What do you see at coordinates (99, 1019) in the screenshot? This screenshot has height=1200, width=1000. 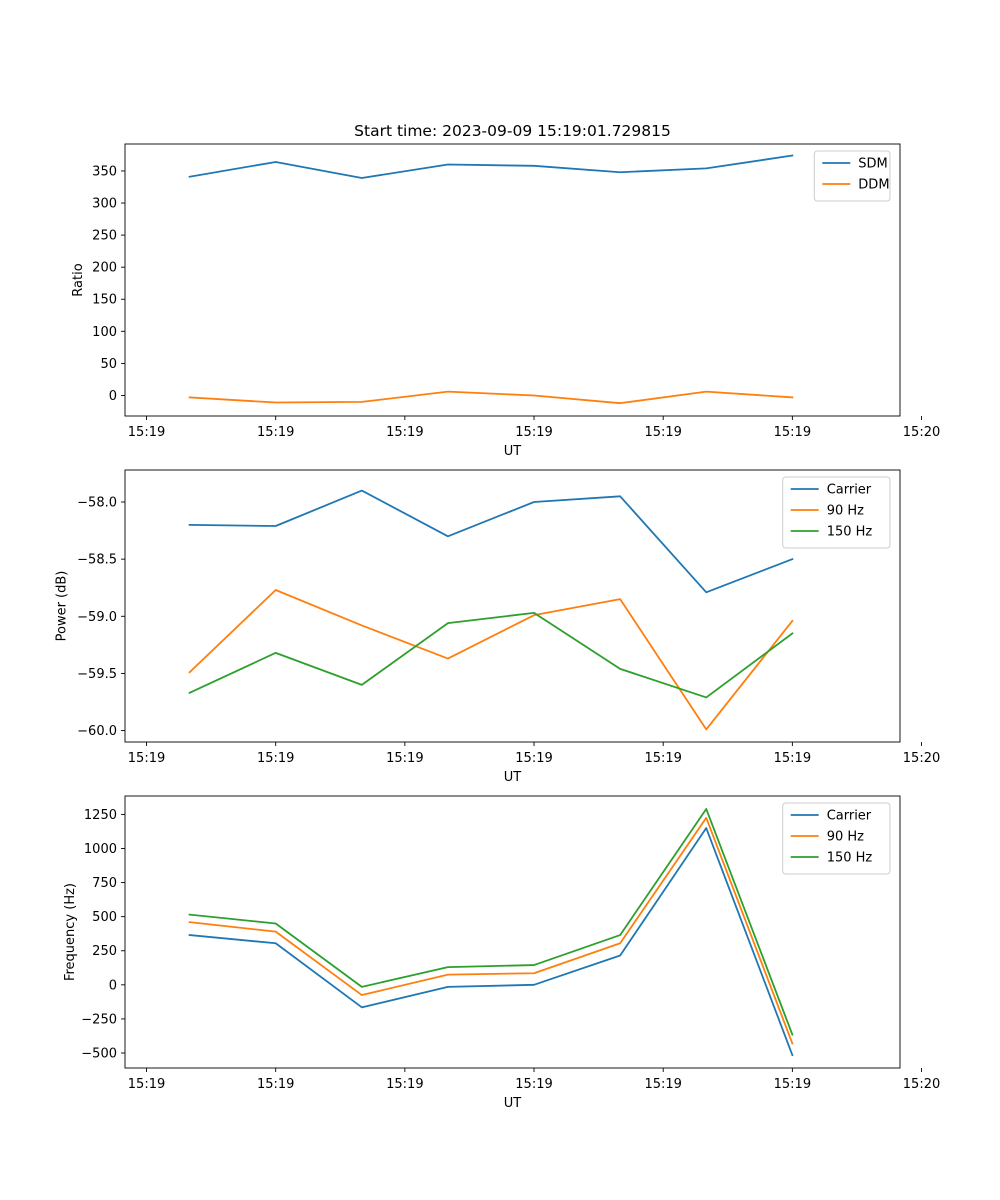 I see `y-tick-label: −250` at bounding box center [99, 1019].